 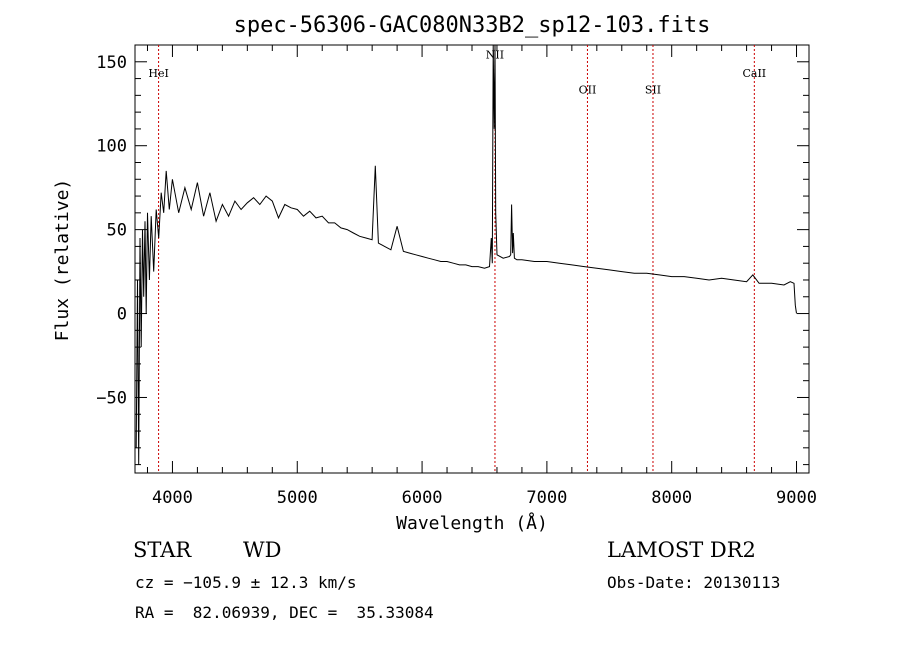 I want to click on y-tick-label: 50, so click(x=117, y=231).